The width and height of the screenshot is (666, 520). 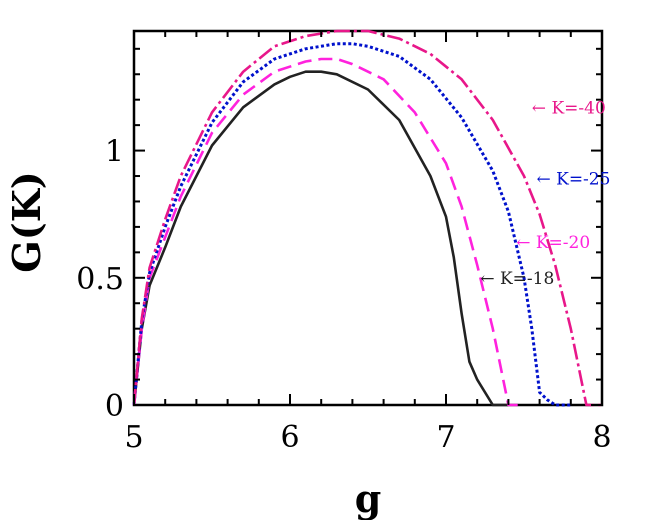 I want to click on x-axis-label: g, so click(x=368, y=498).